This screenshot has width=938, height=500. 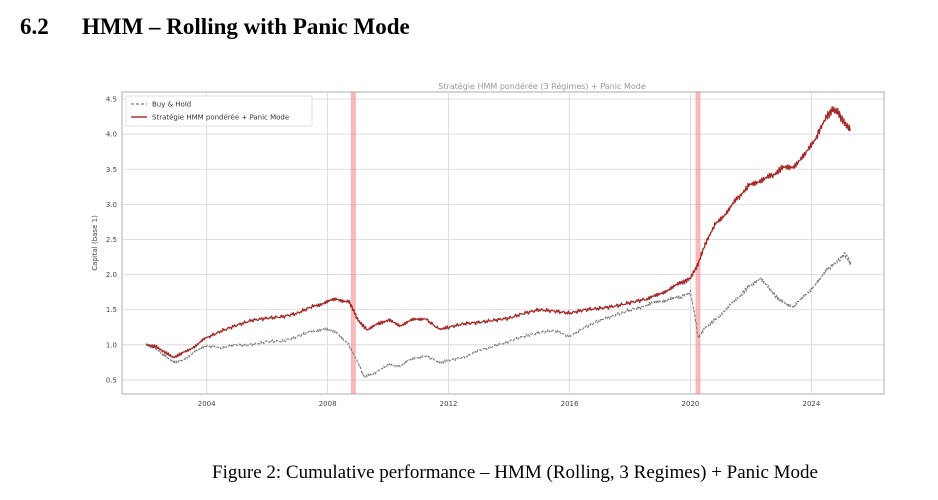 I want to click on section-heading: 6.2 HMM – Rolling with Panic Mode, so click(x=215, y=27).